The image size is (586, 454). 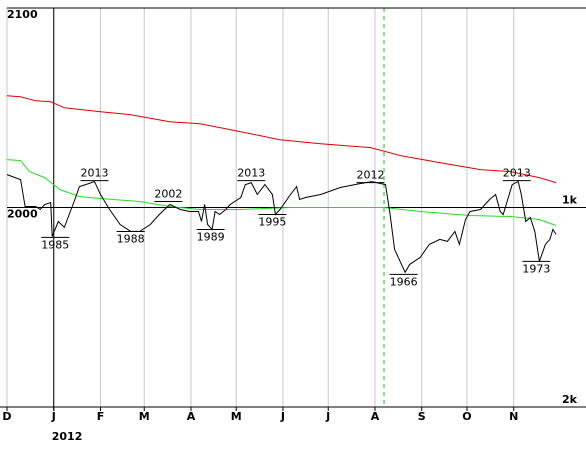 I want to click on y-tick-label: 2100, so click(x=22, y=14).